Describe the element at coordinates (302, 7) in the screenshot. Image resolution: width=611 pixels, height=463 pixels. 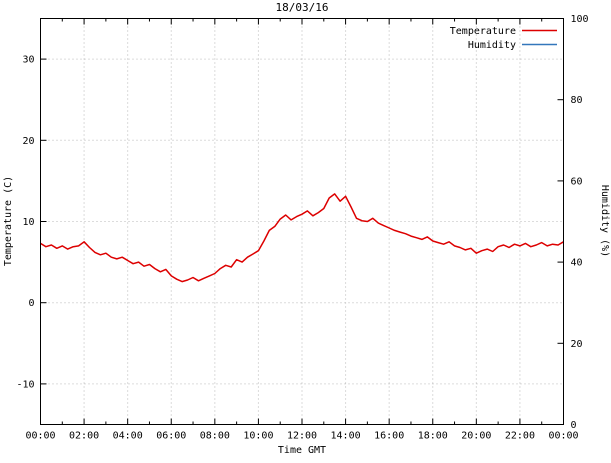
I see `chart-title: 18/03/16` at that location.